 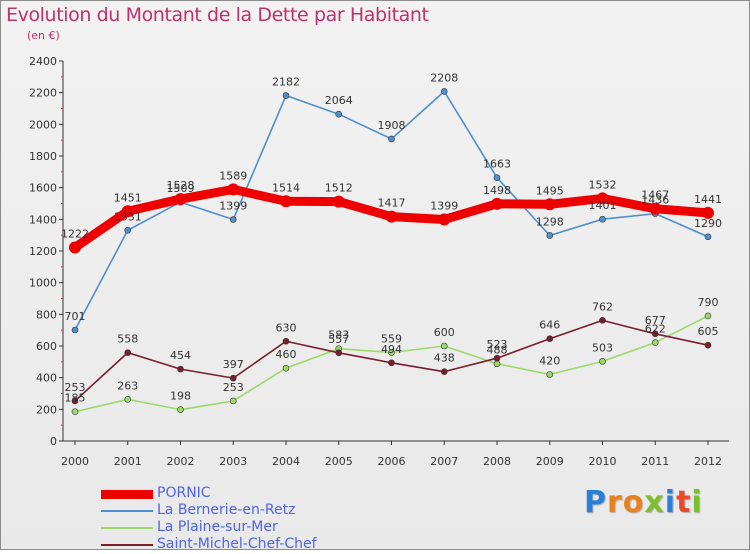 I want to click on data-label: 1451, so click(x=128, y=197).